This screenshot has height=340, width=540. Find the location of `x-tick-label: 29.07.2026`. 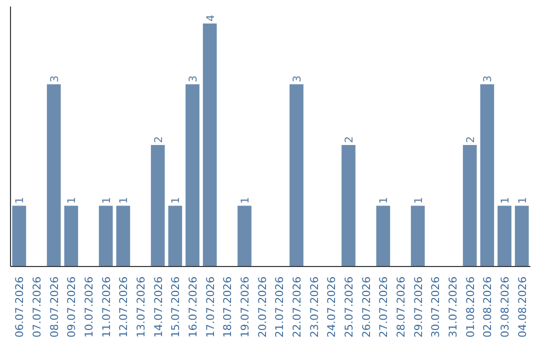

x-tick-label: 29.07.2026 is located at coordinates (418, 307).